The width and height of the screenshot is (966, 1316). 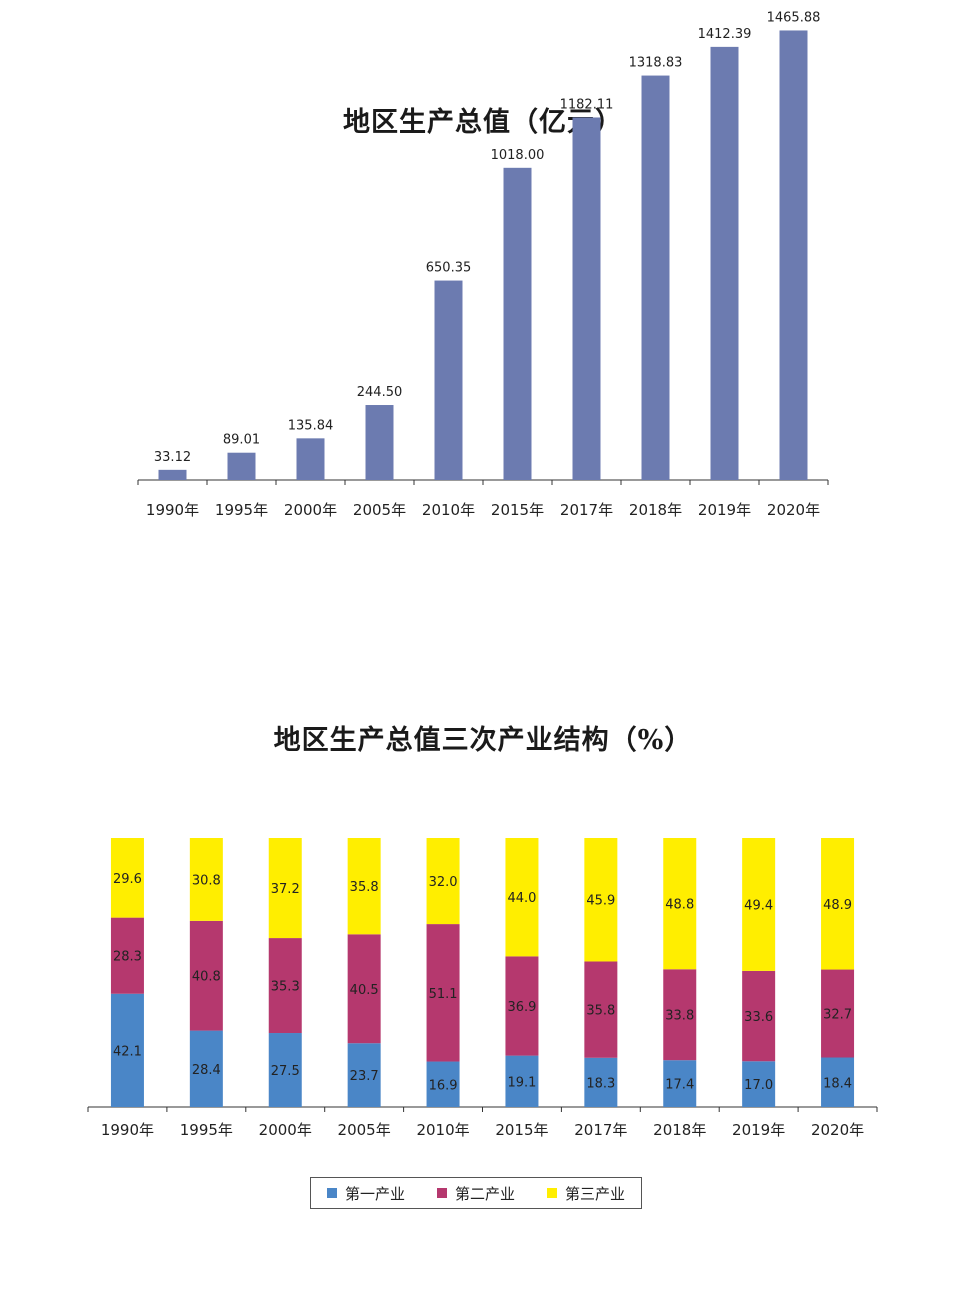 I want to click on segment-value-label: 33.6, so click(x=758, y=1017).